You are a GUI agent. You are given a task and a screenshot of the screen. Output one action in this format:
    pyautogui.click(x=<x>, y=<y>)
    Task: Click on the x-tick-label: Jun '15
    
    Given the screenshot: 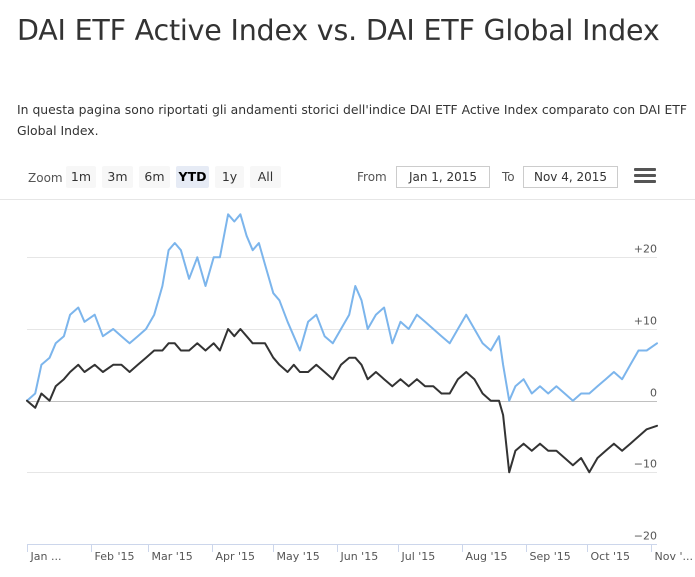 What is the action you would take?
    pyautogui.click(x=359, y=556)
    